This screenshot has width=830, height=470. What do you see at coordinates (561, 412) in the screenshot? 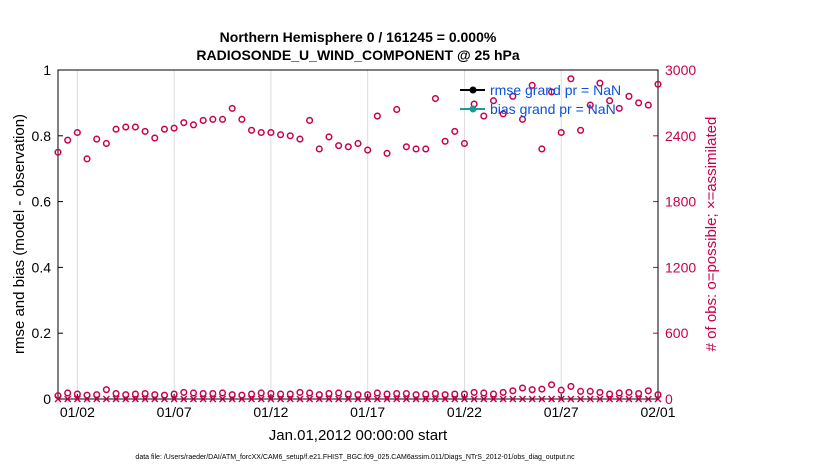
I see `x-tick-label: 01/27` at bounding box center [561, 412].